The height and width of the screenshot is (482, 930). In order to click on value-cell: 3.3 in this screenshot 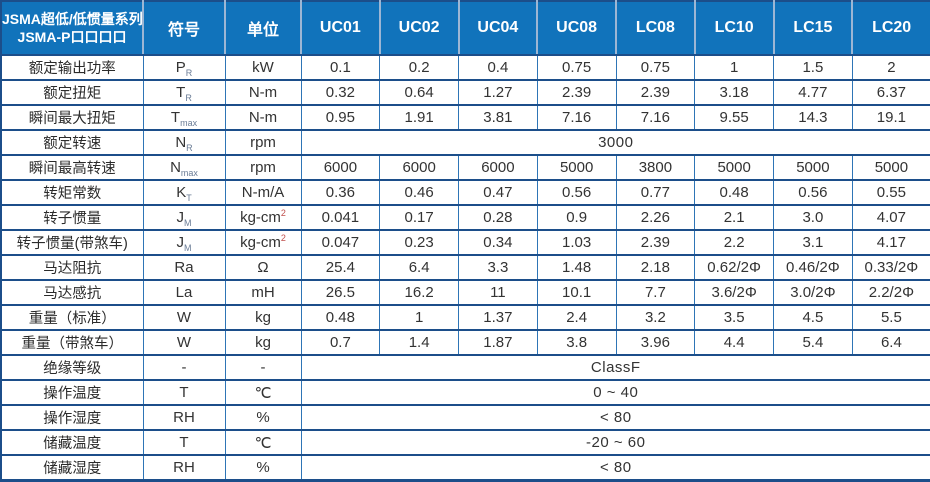, I will do `click(498, 267)`.